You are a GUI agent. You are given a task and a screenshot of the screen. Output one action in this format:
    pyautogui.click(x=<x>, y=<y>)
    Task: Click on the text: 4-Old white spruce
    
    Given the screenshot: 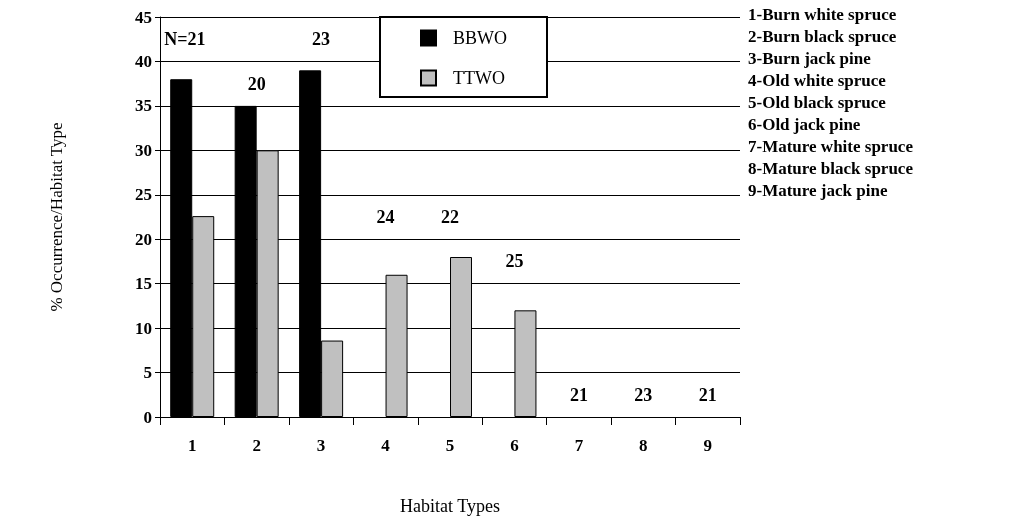 What is the action you would take?
    pyautogui.click(x=817, y=80)
    